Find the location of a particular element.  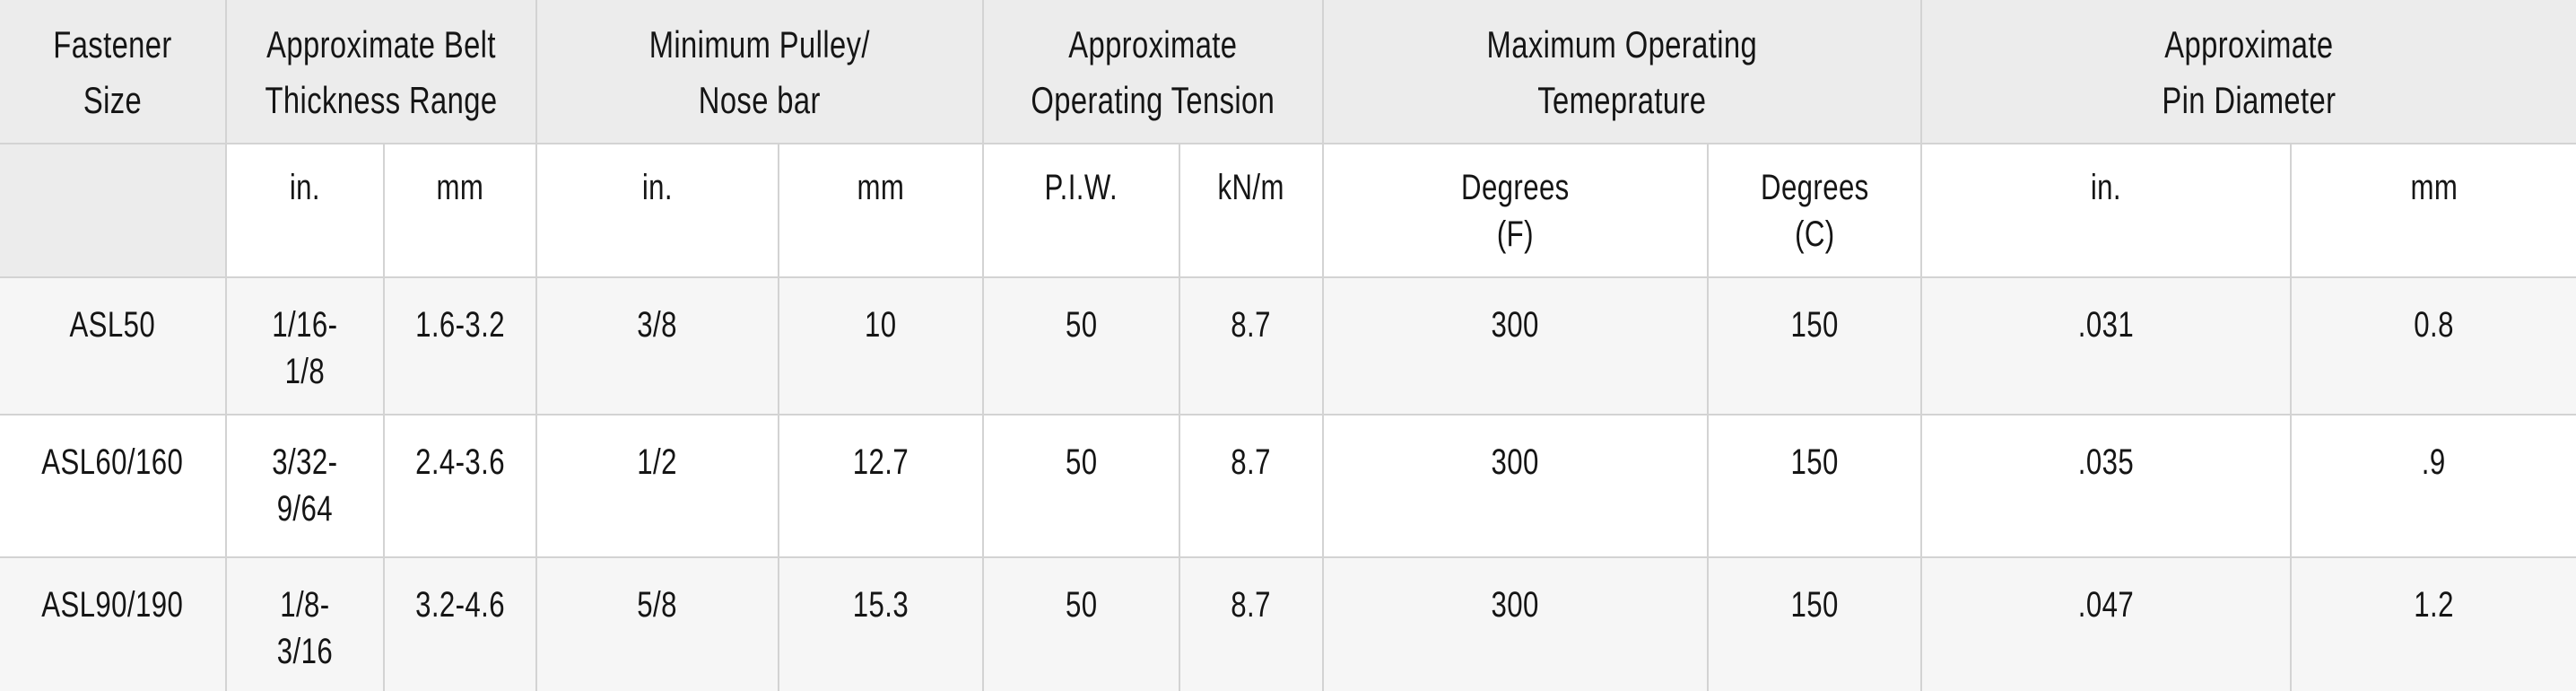

header-fastener-size-label: Fastener Size is located at coordinates (112, 72).